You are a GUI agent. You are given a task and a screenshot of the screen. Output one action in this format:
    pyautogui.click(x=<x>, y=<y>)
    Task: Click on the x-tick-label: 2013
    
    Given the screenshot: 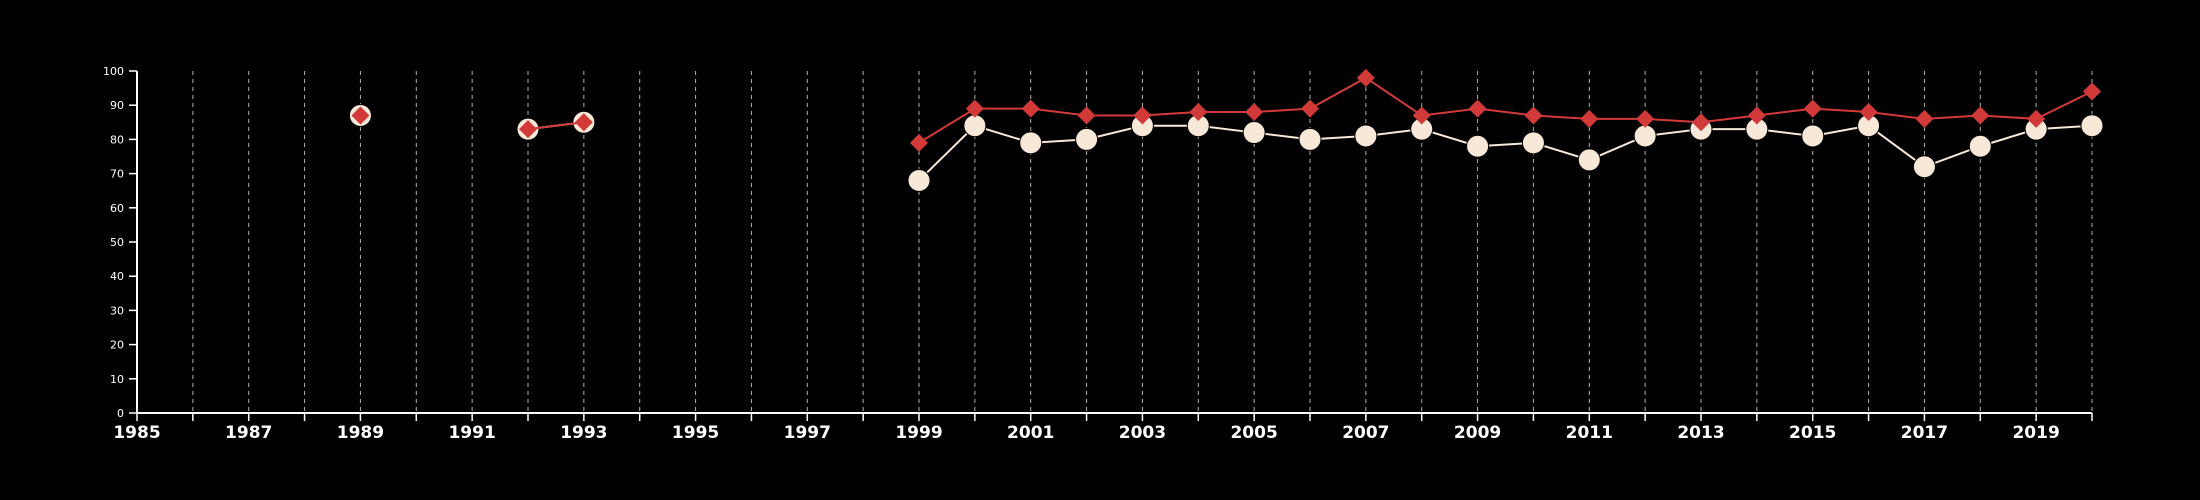 What is the action you would take?
    pyautogui.click(x=1700, y=433)
    